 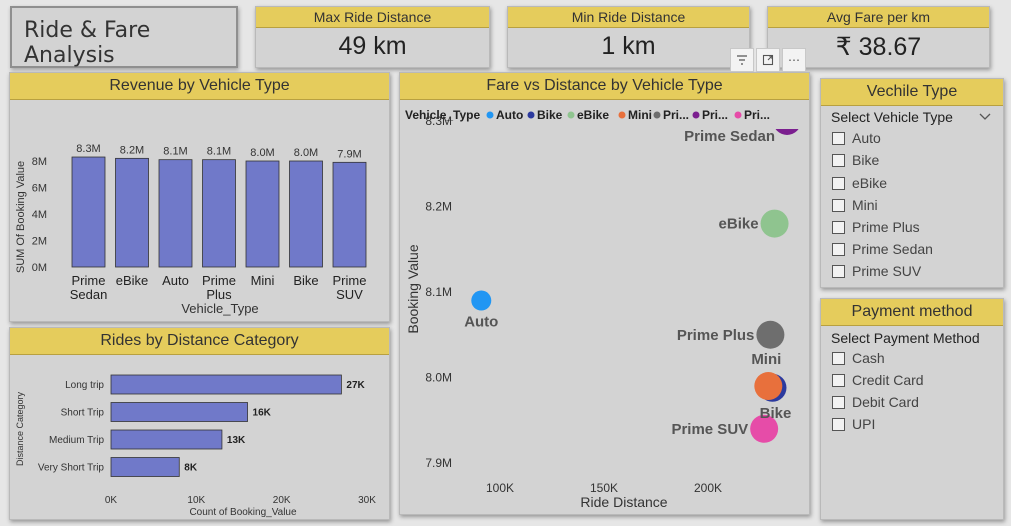 What do you see at coordinates (76, 440) in the screenshot?
I see `y-tick-label: Medium Trip` at bounding box center [76, 440].